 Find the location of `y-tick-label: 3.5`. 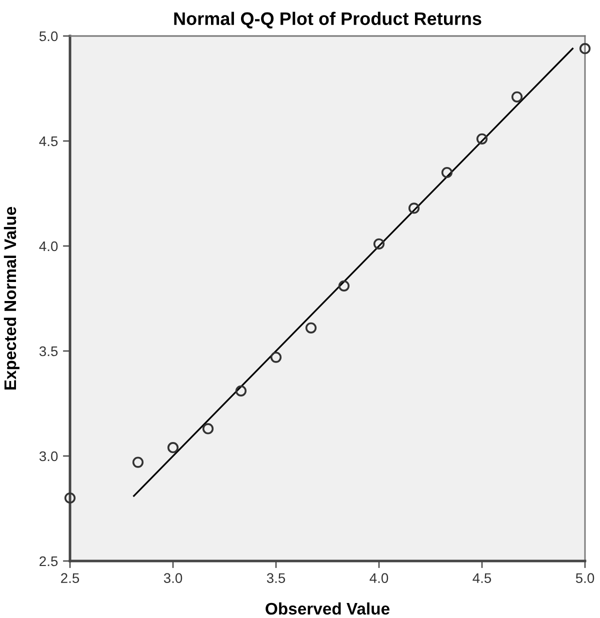

y-tick-label: 3.5 is located at coordinates (48, 351).